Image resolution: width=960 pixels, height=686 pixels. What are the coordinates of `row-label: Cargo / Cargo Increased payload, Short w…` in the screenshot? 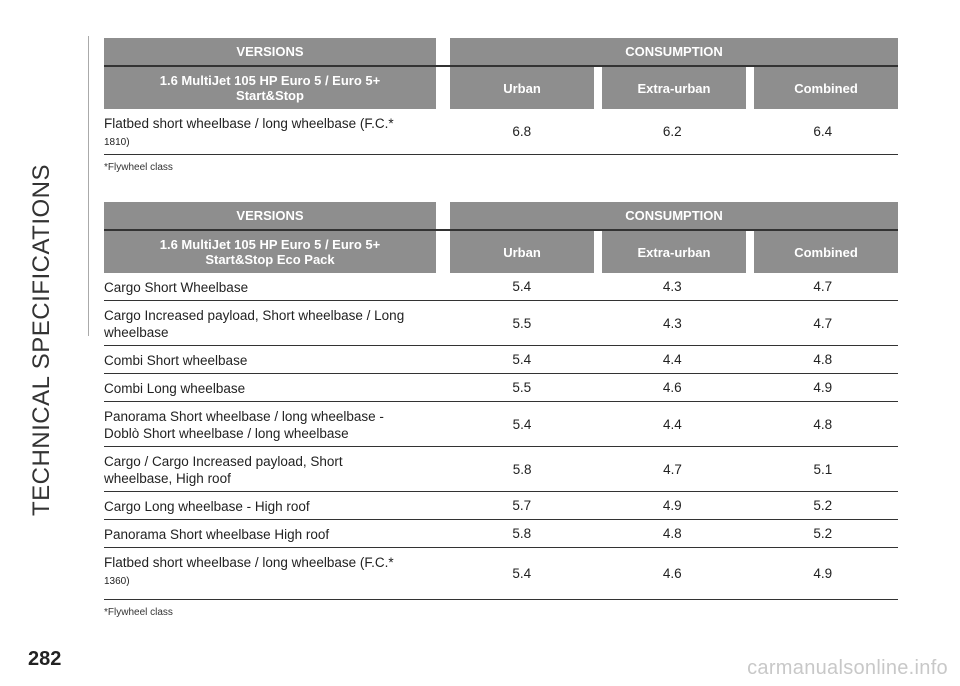 It's located at (223, 470).